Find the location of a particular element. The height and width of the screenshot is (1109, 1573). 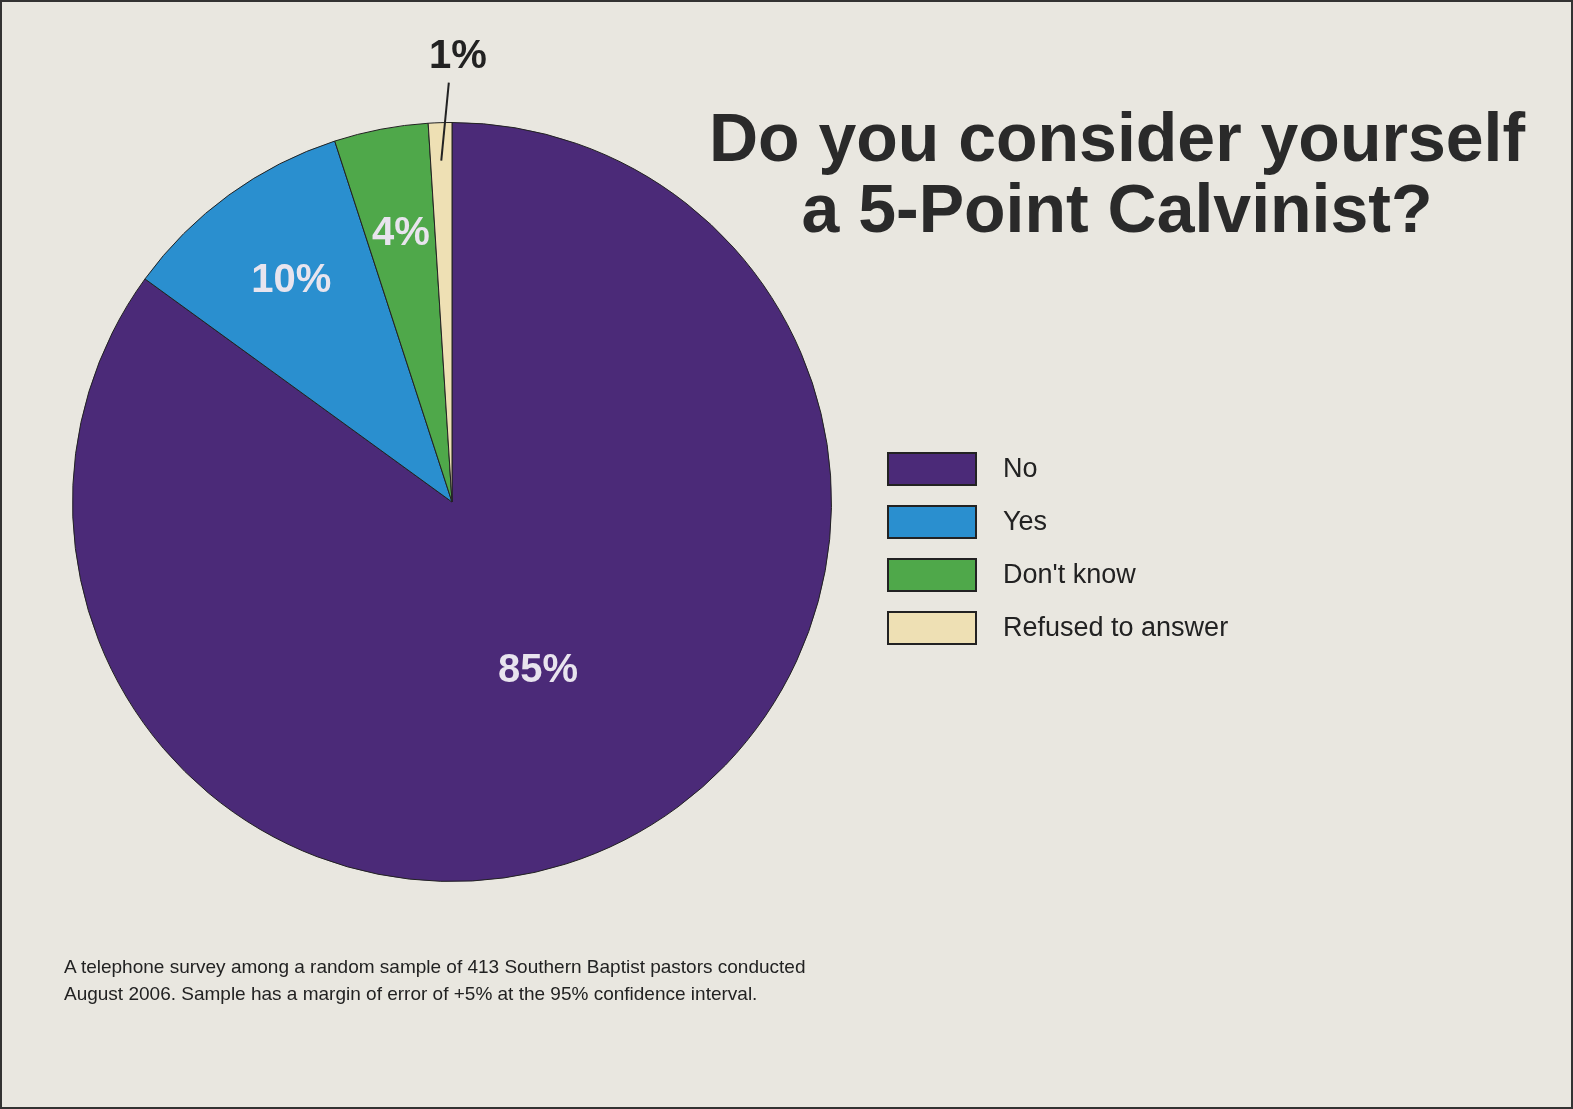

legend-label: Refused to answer is located at coordinates (1116, 627).